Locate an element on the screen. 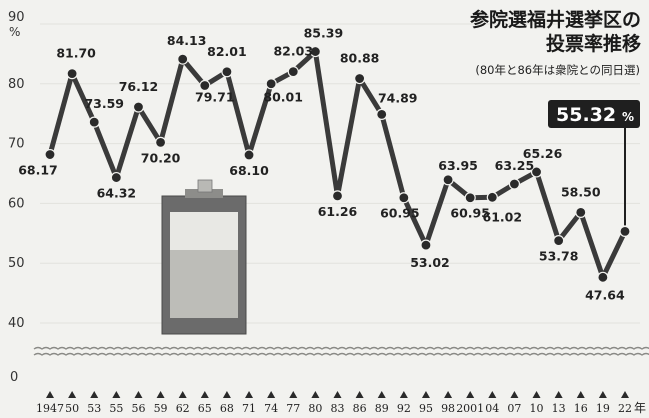  x-unit-label: 年 is located at coordinates (640, 408).